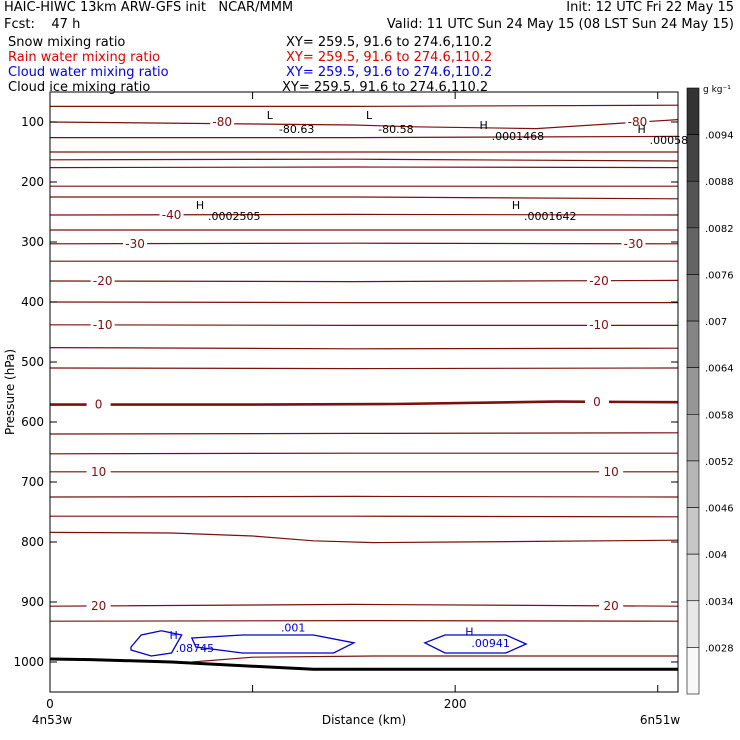 This screenshot has width=740, height=740. Describe the element at coordinates (79, 87) in the screenshot. I see `field-label-cloud-ice: Cloud ice mixing ratio` at that location.